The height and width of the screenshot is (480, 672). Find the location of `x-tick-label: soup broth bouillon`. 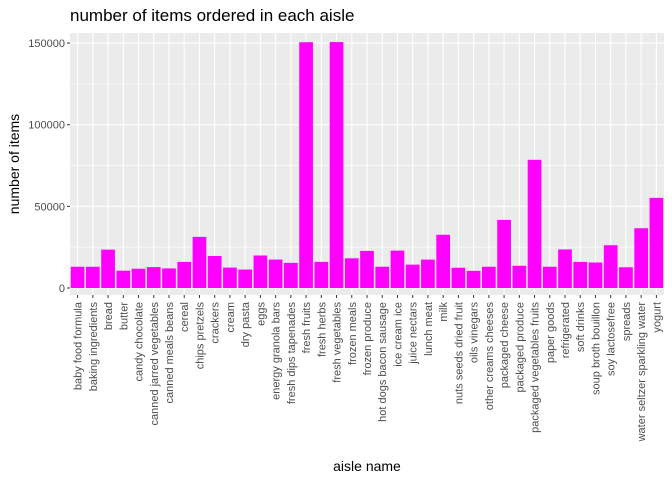

x-tick-label: soup broth bouillon is located at coordinates (596, 348).